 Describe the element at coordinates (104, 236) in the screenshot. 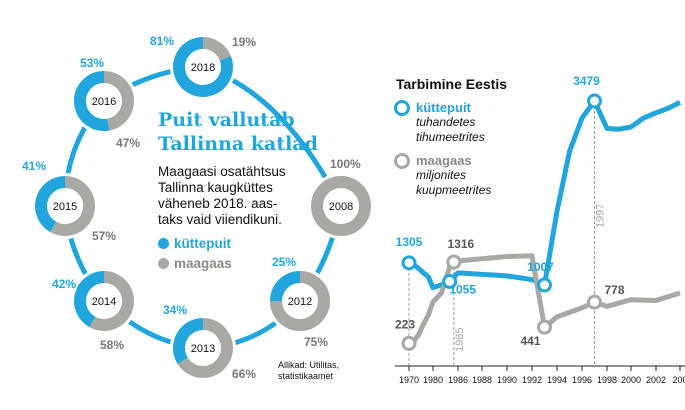

I see `donut-gas-pct: 57%` at that location.